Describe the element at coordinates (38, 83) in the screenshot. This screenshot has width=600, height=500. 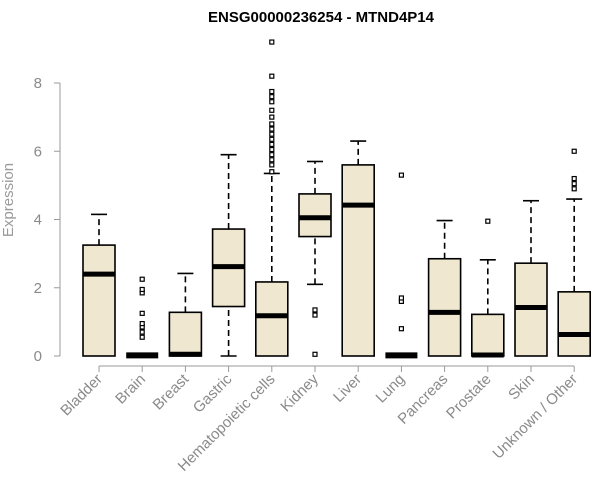
I see `y-tick-label-8: 8` at that location.